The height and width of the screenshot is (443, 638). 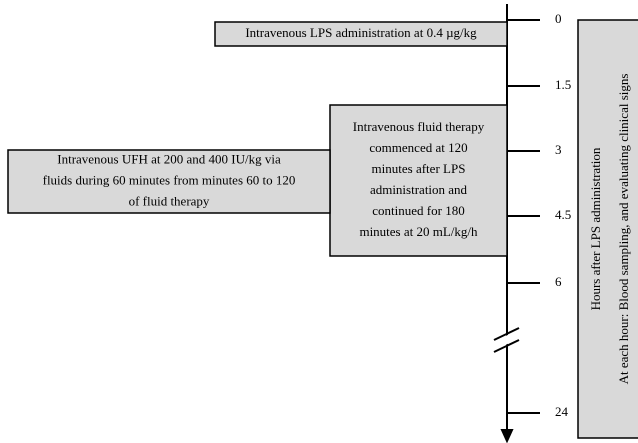 I want to click on tick-label: 24, so click(x=562, y=411).